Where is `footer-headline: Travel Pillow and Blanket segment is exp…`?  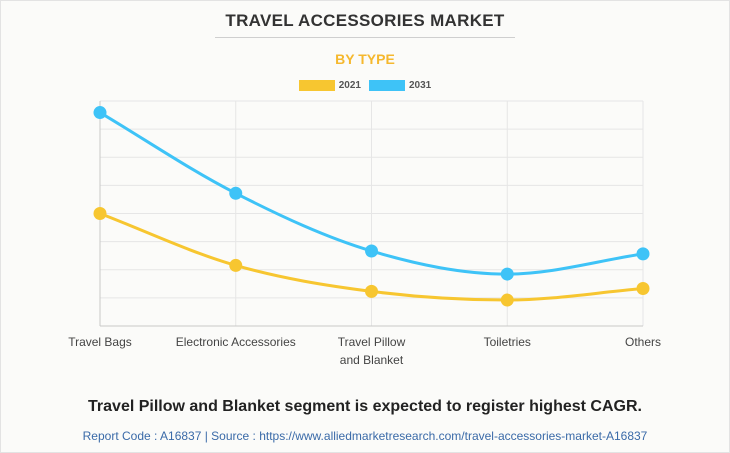 footer-headline: Travel Pillow and Blanket segment is exp… is located at coordinates (365, 406).